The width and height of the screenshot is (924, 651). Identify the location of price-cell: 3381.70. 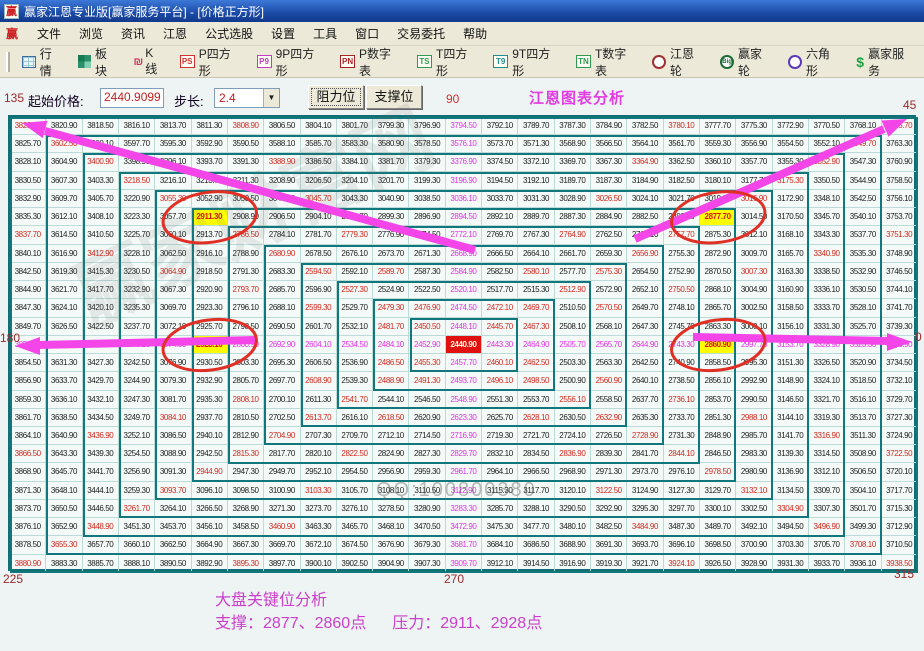
(391, 162).